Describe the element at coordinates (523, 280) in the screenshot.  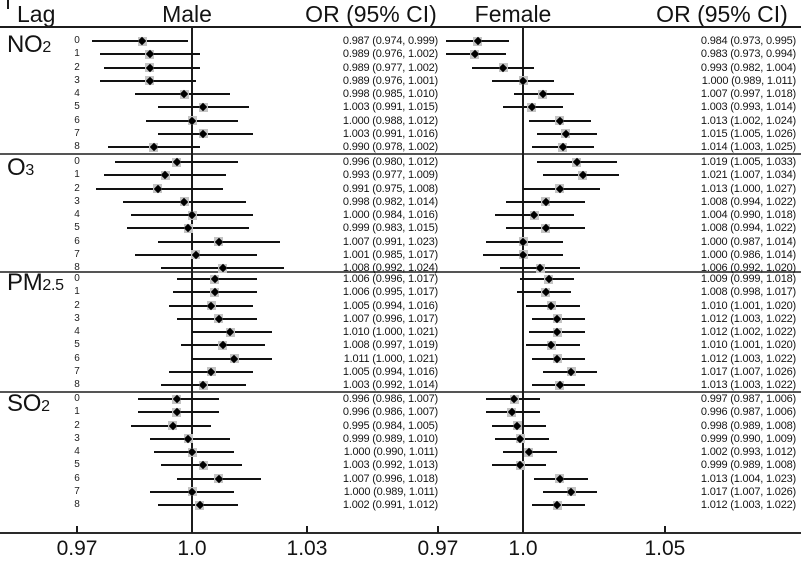
I see `female-reference-line` at that location.